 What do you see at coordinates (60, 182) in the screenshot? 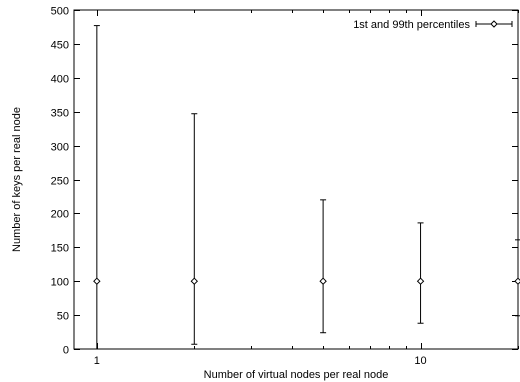
I see `y-tick-label: 250` at bounding box center [60, 182].